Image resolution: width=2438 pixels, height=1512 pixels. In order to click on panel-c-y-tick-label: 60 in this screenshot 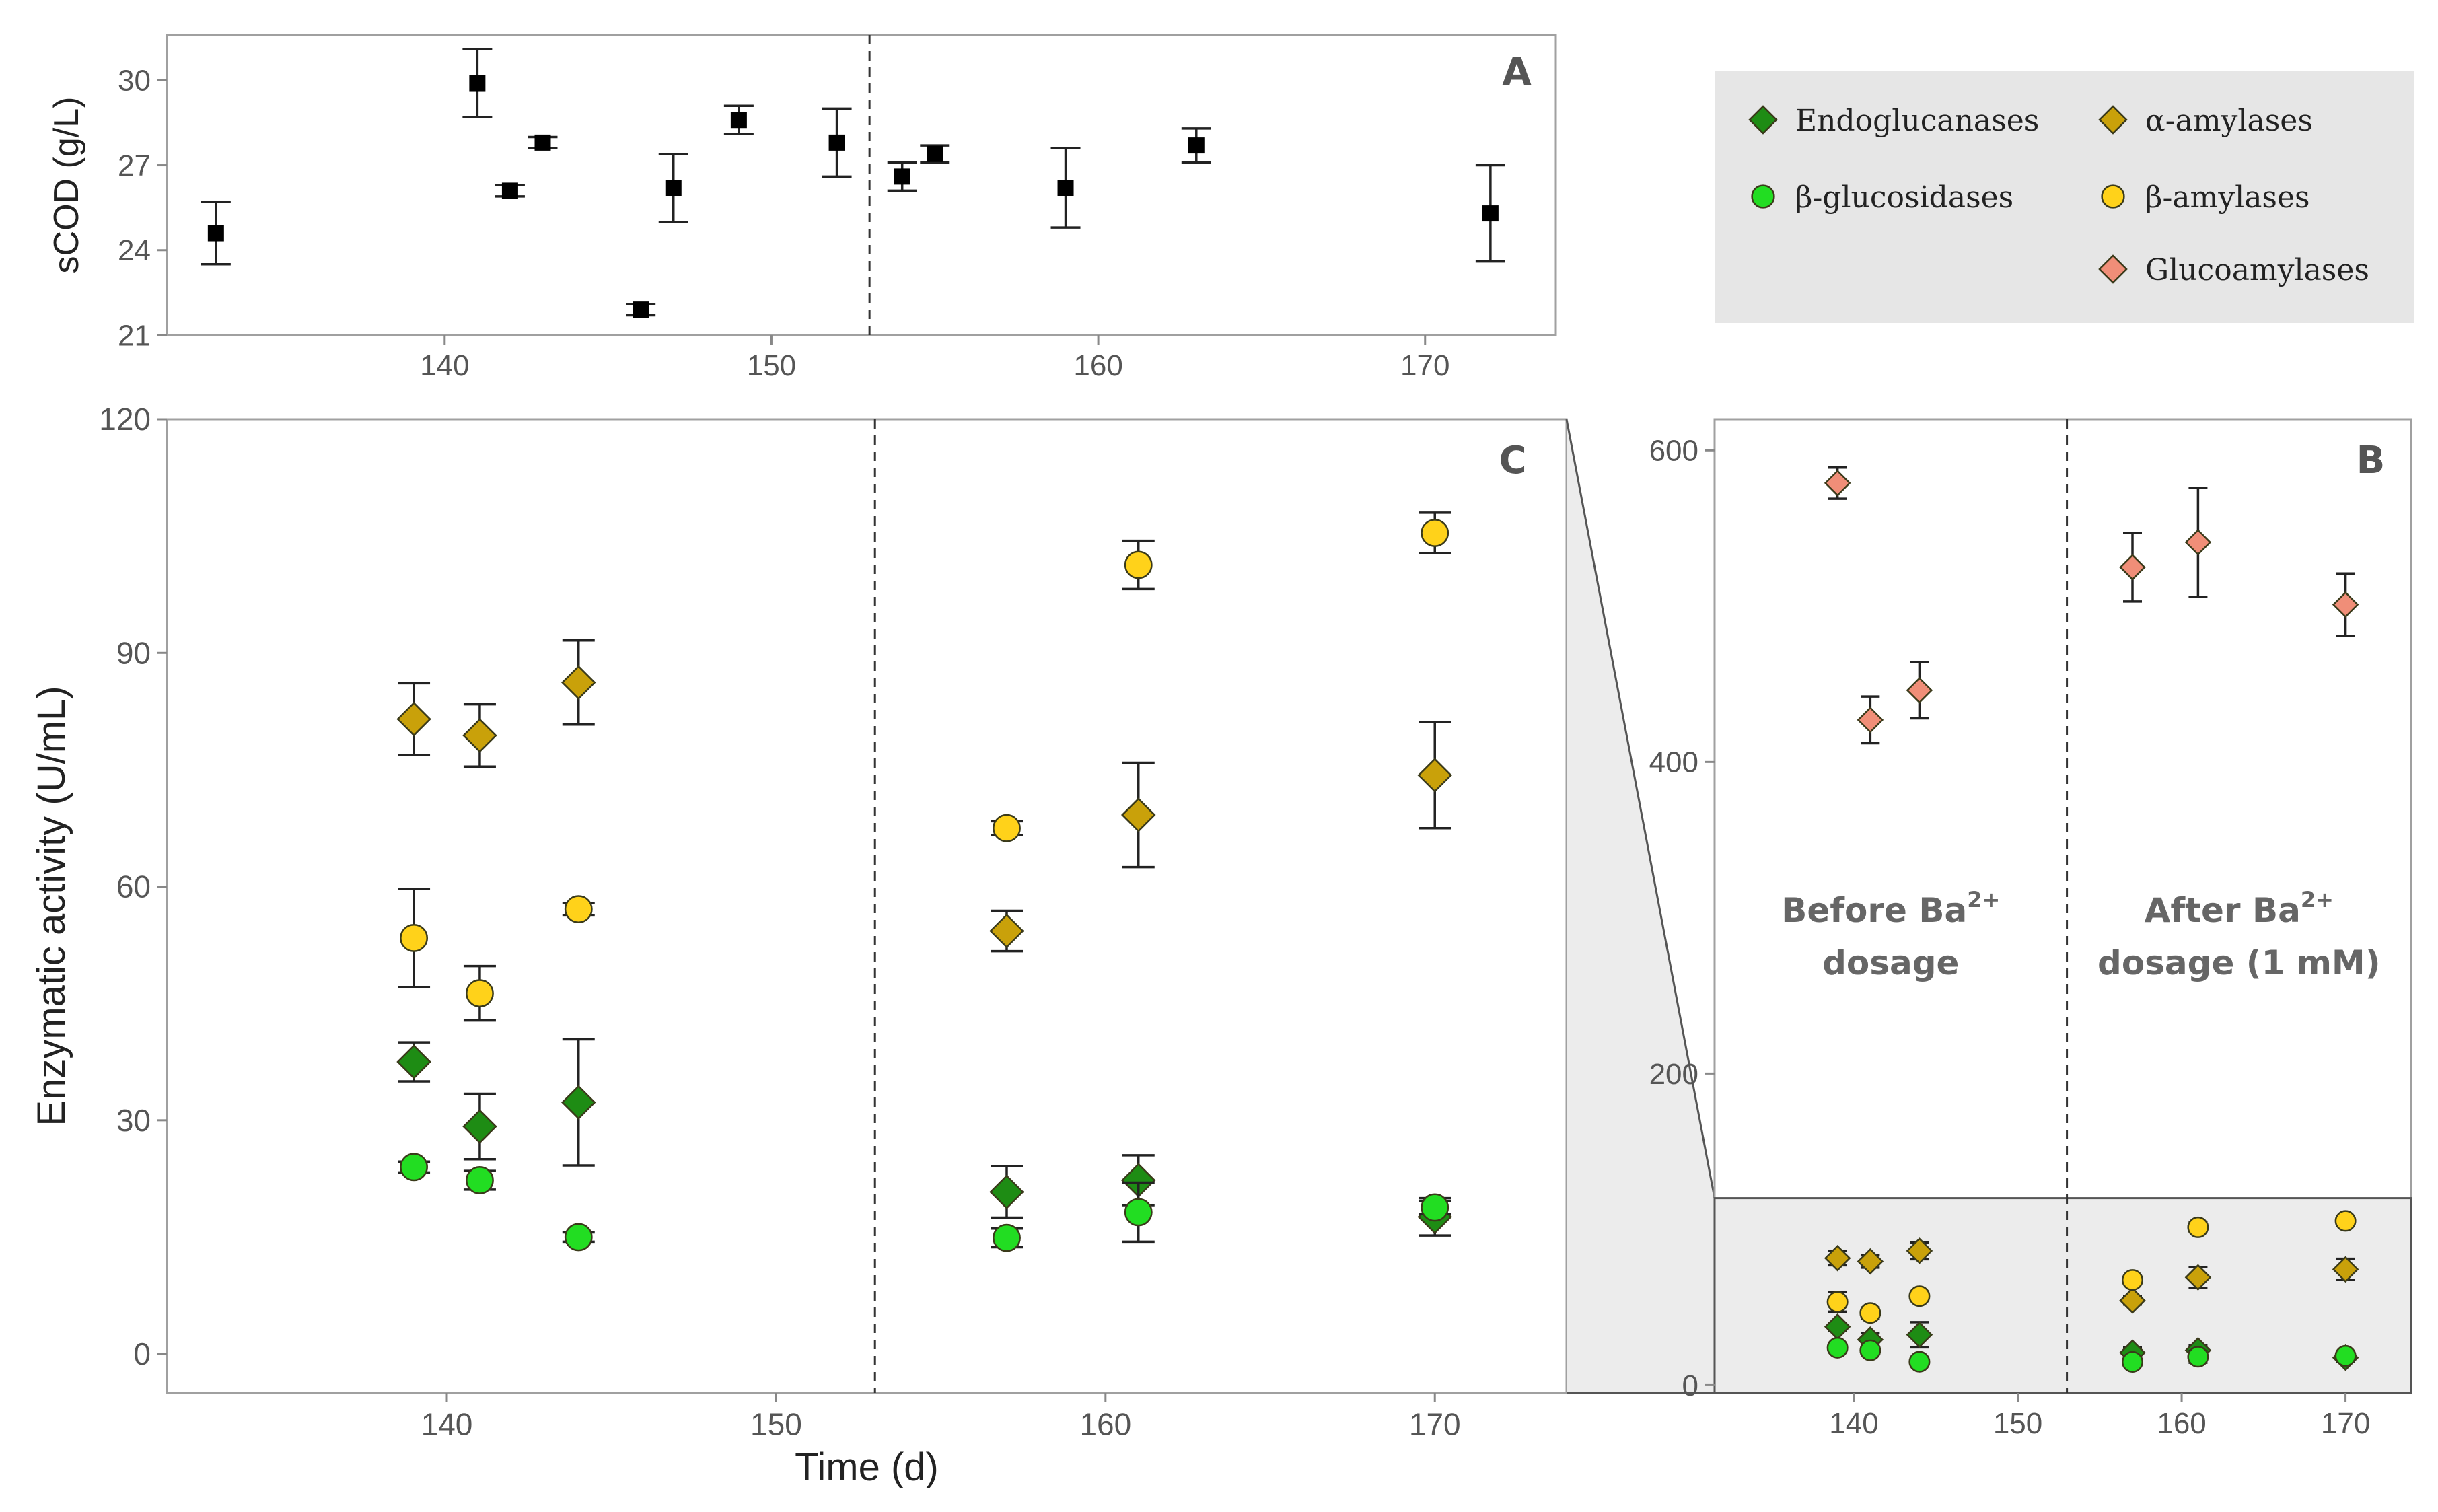, I will do `click(133, 886)`.